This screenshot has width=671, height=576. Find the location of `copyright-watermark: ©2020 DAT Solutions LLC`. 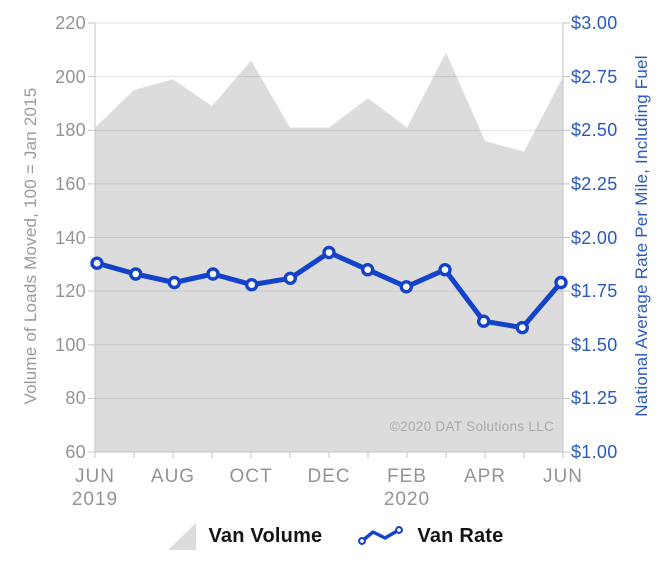

copyright-watermark: ©2020 DAT Solutions LLC is located at coordinates (472, 426).